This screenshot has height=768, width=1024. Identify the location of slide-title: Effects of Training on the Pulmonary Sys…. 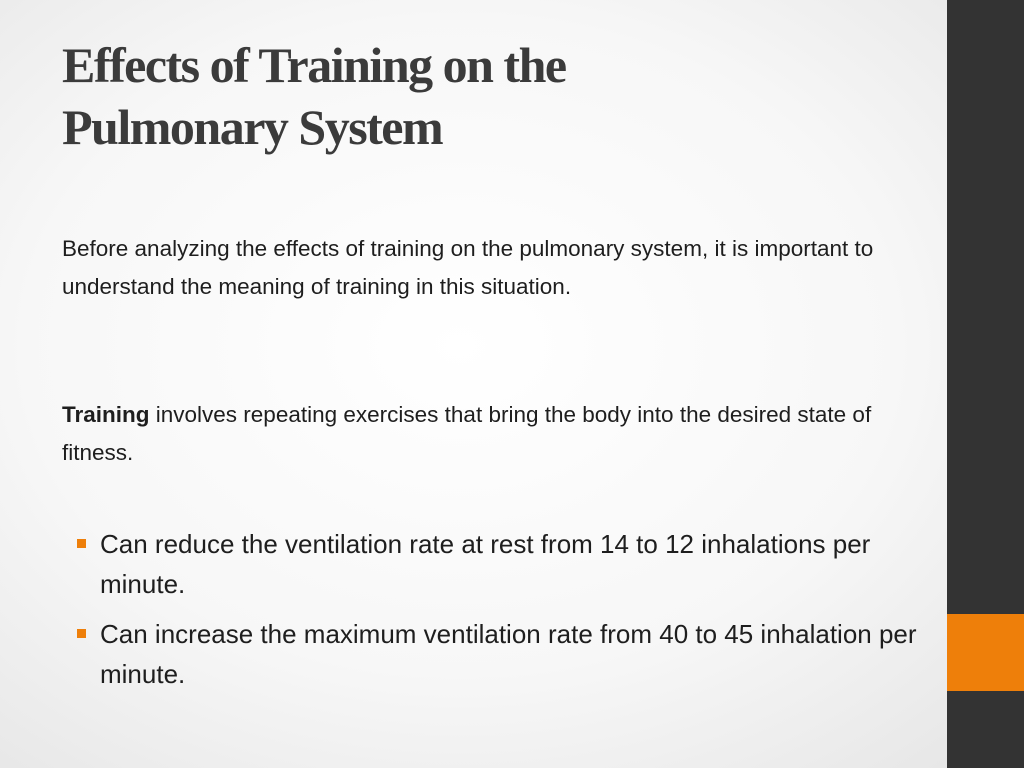
(492, 96).